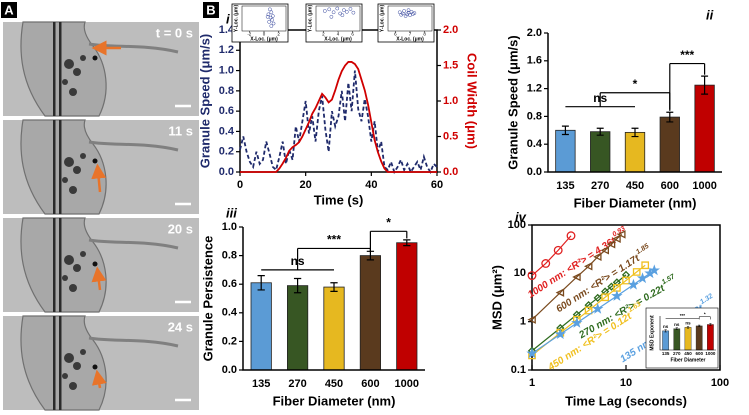 The height and width of the screenshot is (415, 749). I want to click on y2-tick-label: 0.0, so click(450, 172).